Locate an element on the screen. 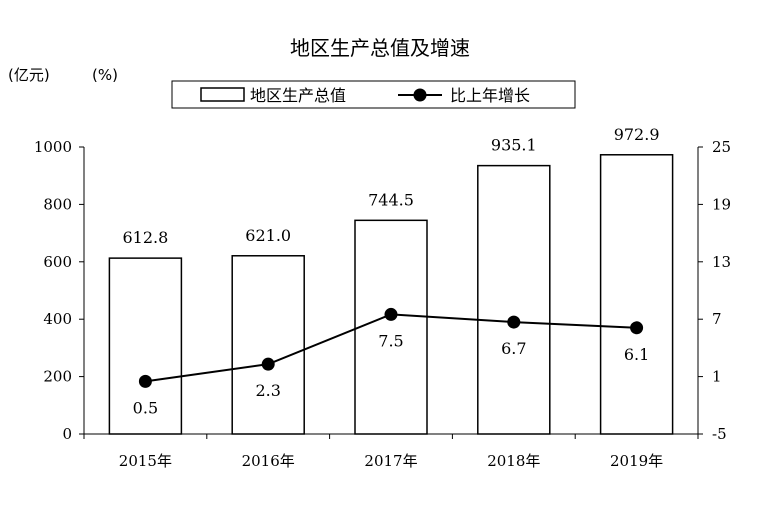  x-tick-label: 2019年 is located at coordinates (636, 461).